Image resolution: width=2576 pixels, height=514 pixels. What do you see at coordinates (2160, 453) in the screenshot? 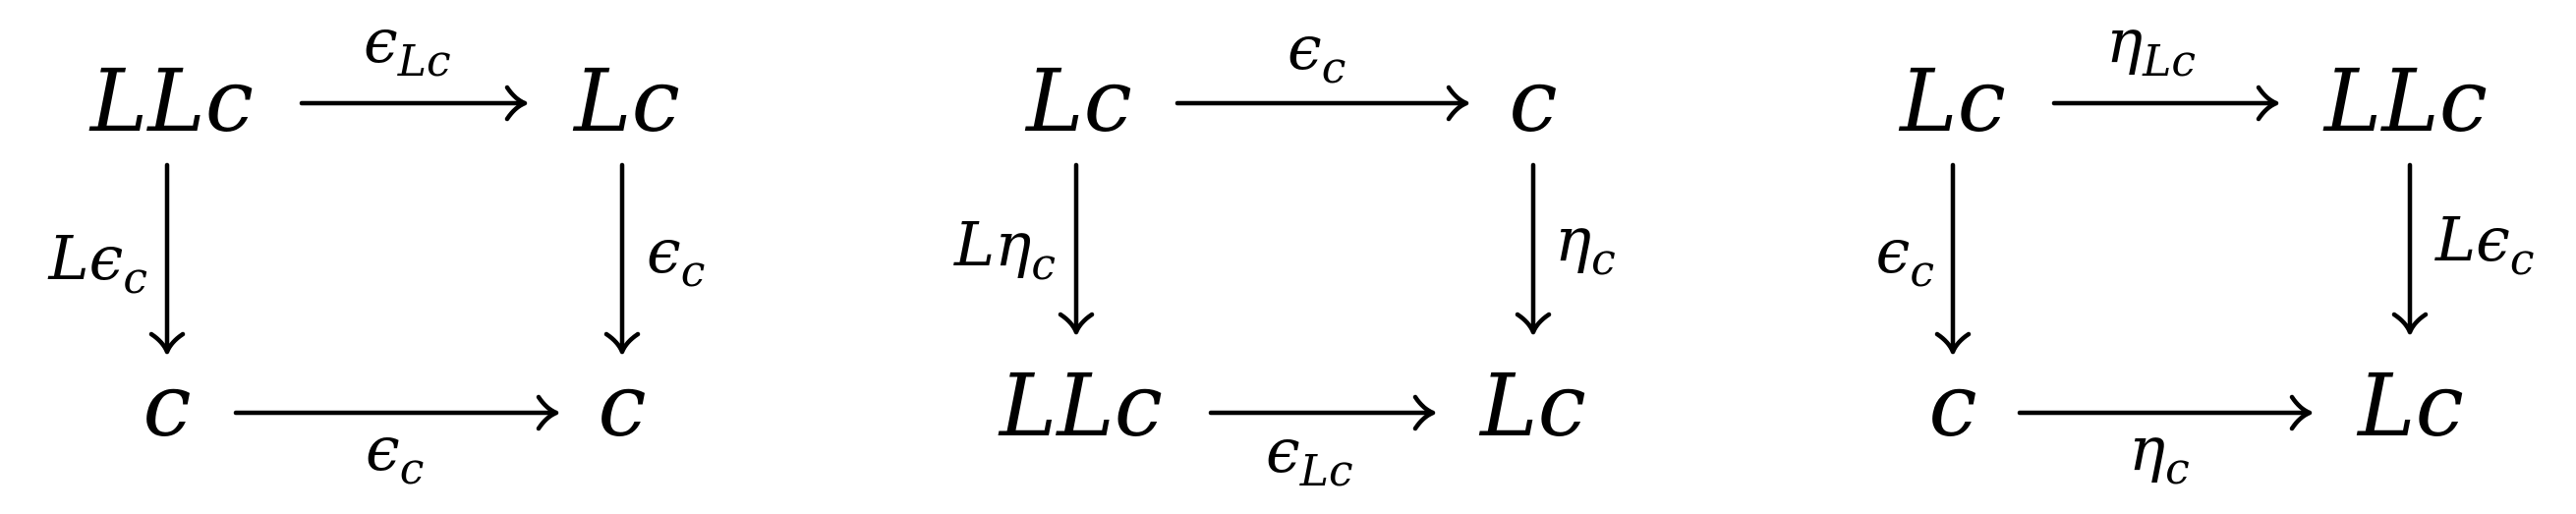
I see `label-bottom: ηc` at bounding box center [2160, 453].